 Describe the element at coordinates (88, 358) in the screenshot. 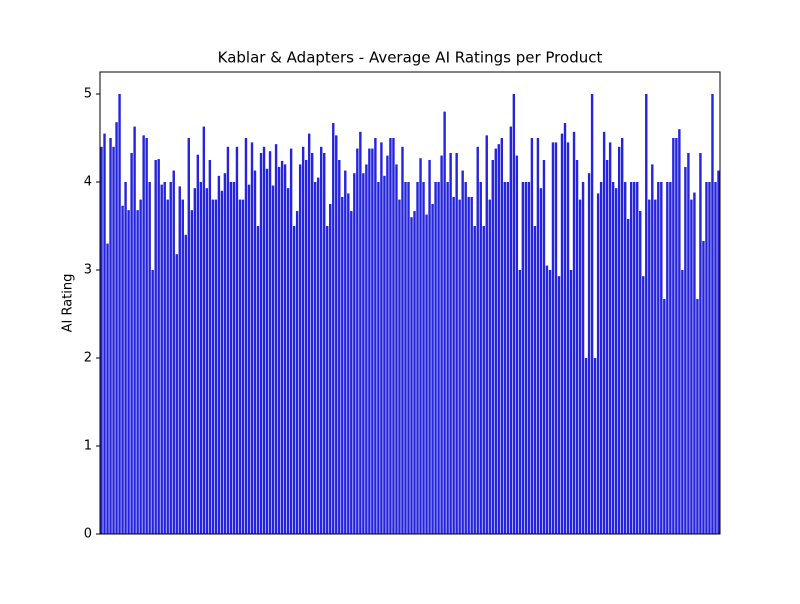

I see `y-tick-label: 2` at that location.